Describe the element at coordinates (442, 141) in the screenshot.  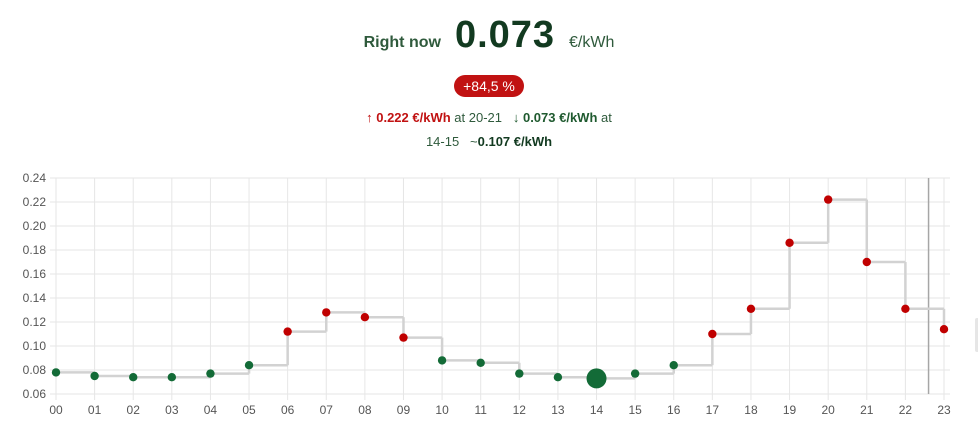
I see `min-price-period: 14-15` at that location.